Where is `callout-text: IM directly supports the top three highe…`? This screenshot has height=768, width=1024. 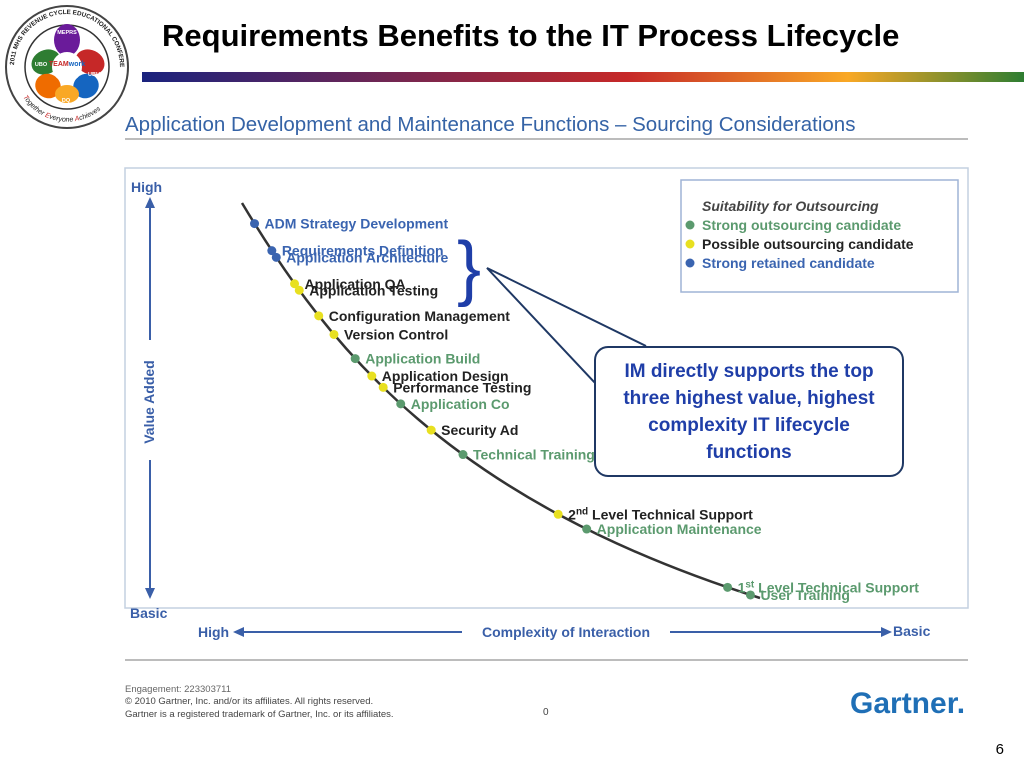
callout-text: IM directly supports the top three highe… is located at coordinates (749, 411).